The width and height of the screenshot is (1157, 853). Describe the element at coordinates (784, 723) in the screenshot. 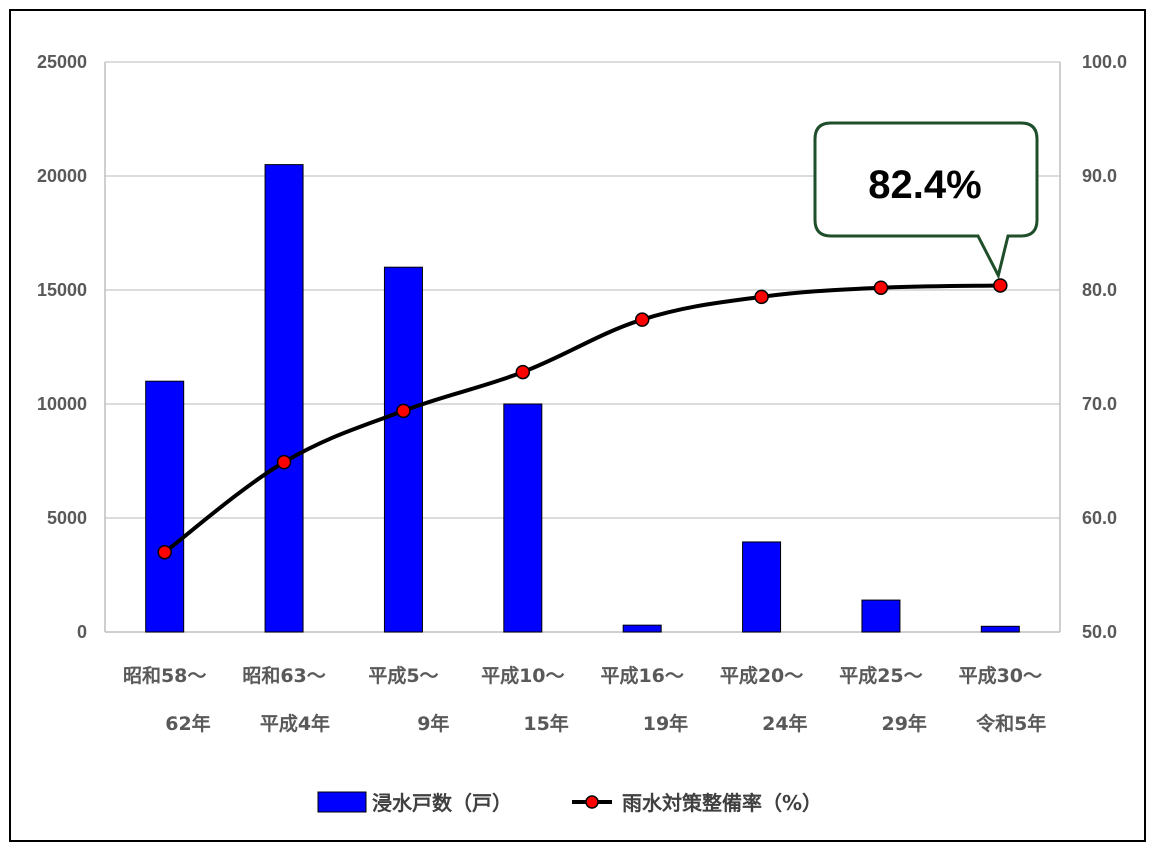

I see `category-label-sub: 24年` at that location.